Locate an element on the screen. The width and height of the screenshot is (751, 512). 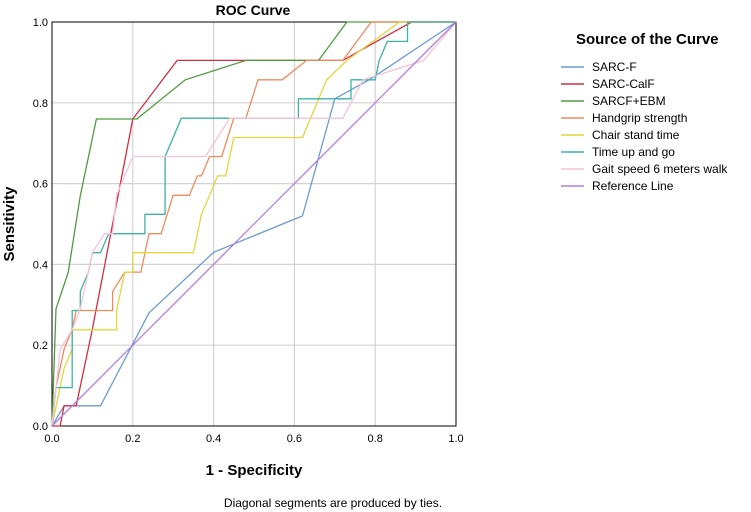
x-axis-label: 1 - Specificity is located at coordinates (254, 470).